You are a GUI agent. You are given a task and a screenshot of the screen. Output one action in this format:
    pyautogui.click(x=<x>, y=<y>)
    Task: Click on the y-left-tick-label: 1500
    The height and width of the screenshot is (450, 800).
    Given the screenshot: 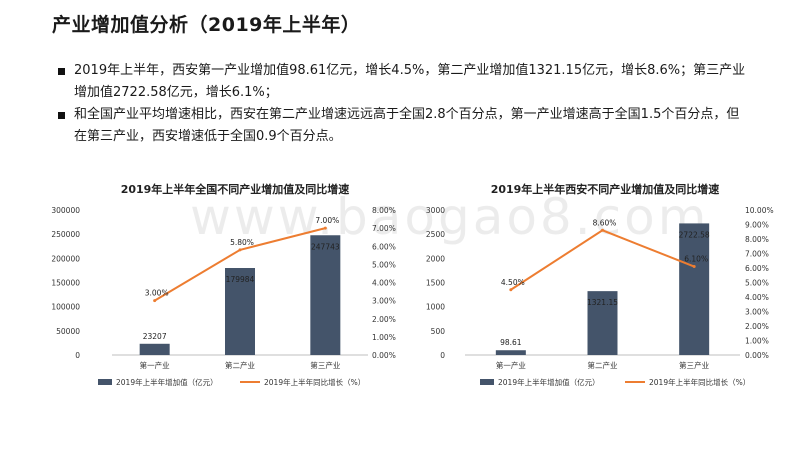 What is the action you would take?
    pyautogui.click(x=435, y=283)
    